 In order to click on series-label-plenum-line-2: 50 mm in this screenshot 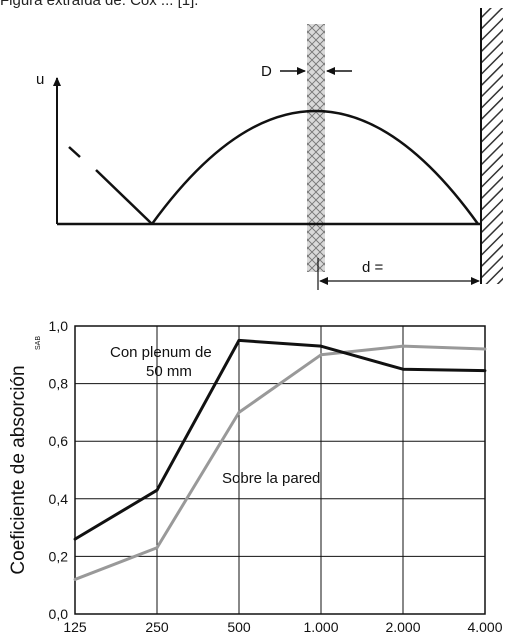, I will do `click(169, 371)`.